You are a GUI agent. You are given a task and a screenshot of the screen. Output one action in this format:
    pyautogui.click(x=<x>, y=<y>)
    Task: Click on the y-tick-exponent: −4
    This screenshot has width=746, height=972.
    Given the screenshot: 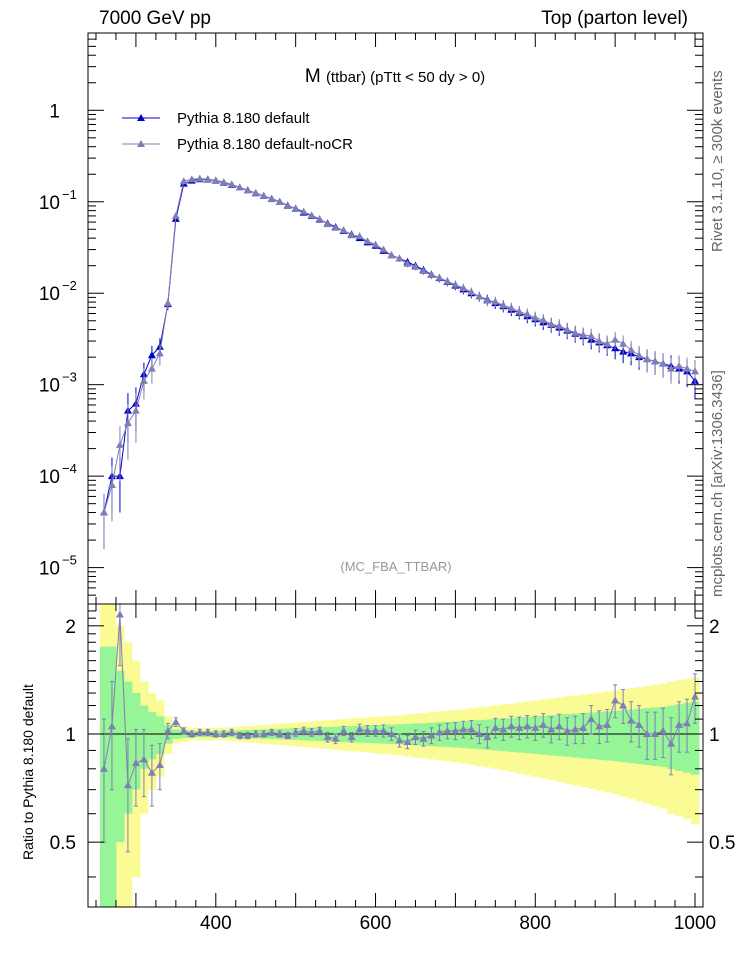 What is the action you would take?
    pyautogui.click(x=69, y=468)
    